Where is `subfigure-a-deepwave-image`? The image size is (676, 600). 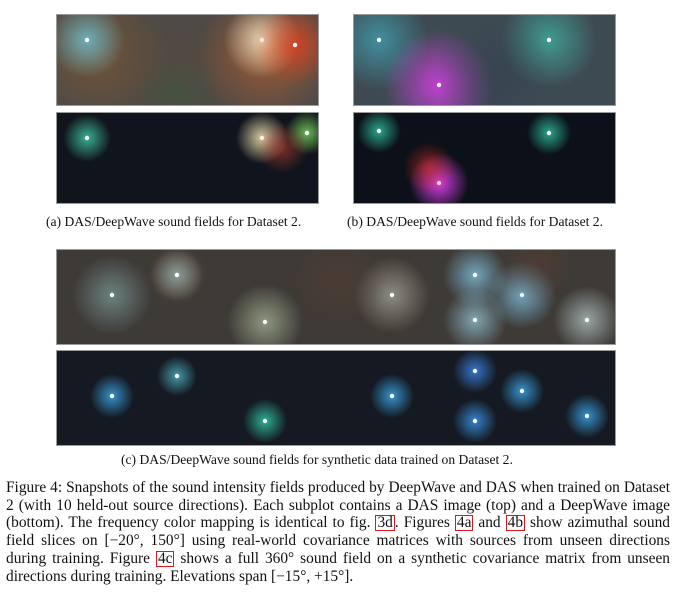
subfigure-a-deepwave-image is located at coordinates (187, 158).